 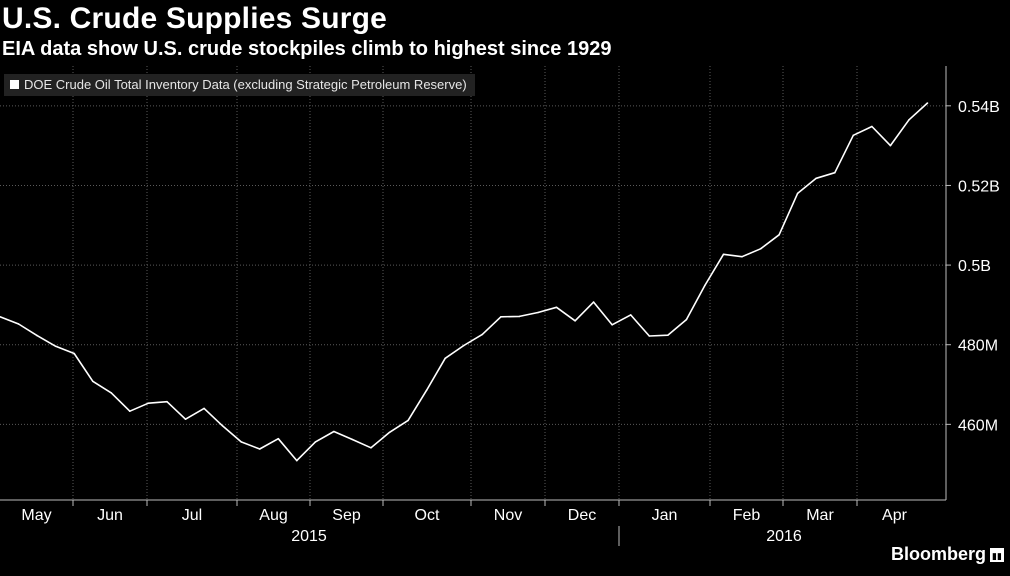 What do you see at coordinates (784, 536) in the screenshot?
I see `year-label: 2016` at bounding box center [784, 536].